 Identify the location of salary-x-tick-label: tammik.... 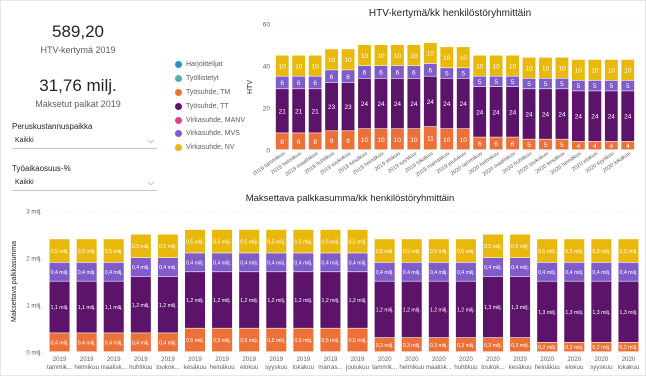
(384, 367).